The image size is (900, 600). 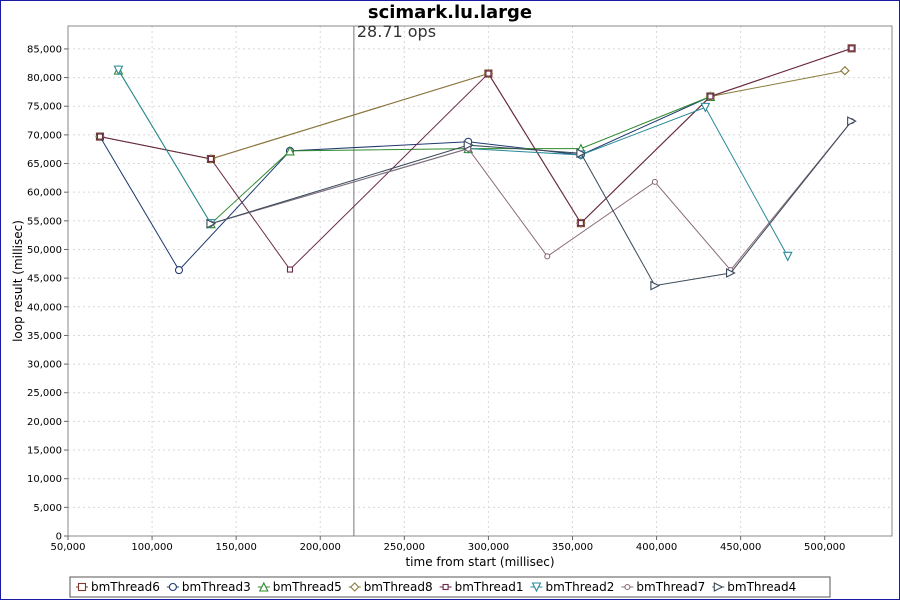 What do you see at coordinates (151, 547) in the screenshot?
I see `x-tick-label: 100,000` at bounding box center [151, 547].